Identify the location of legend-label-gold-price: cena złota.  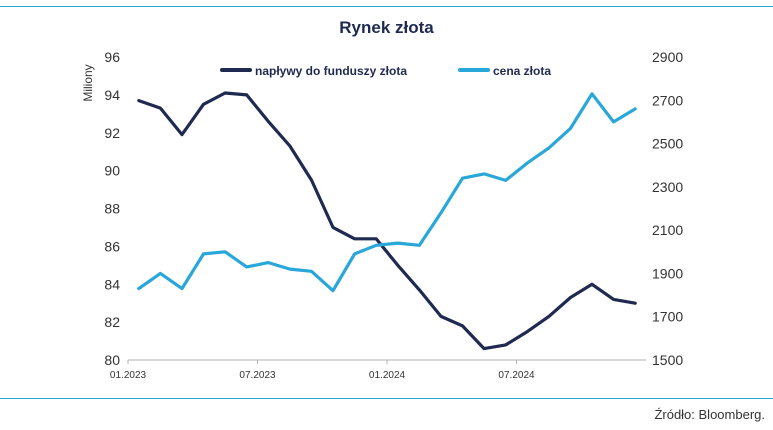
(522, 71).